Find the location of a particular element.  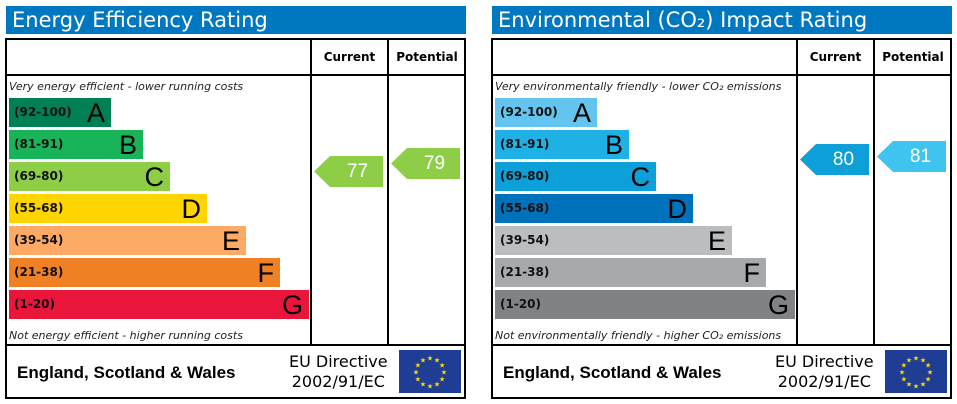

chart-title: Energy Efficiency Rating is located at coordinates (236, 20).